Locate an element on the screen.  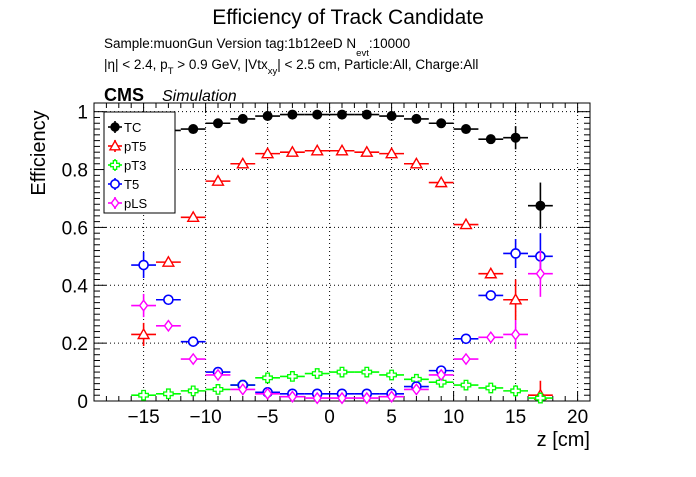
legend-label: pLS is located at coordinates (135, 203).